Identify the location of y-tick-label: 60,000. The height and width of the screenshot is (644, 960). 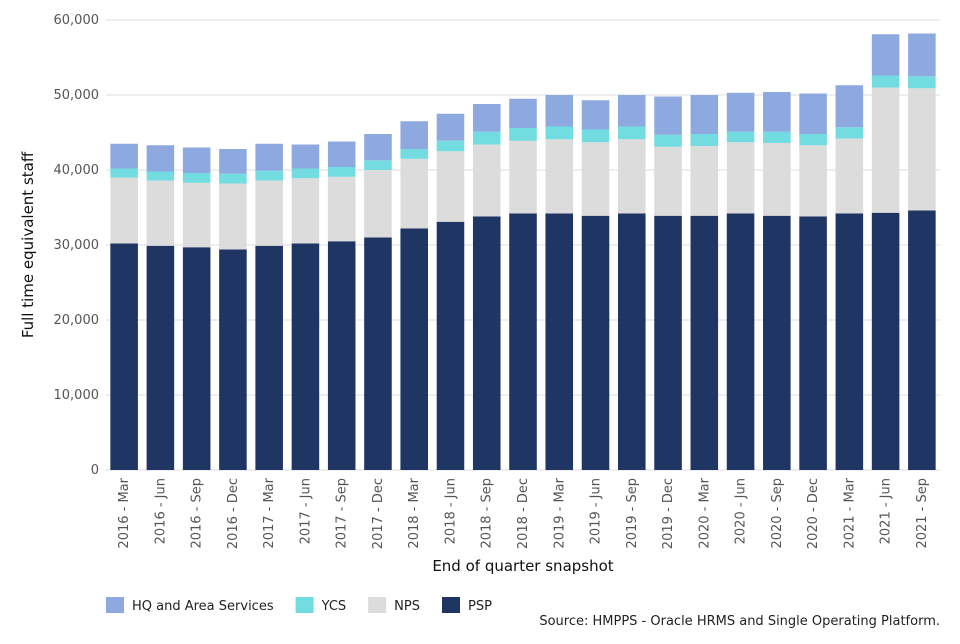
(77, 20).